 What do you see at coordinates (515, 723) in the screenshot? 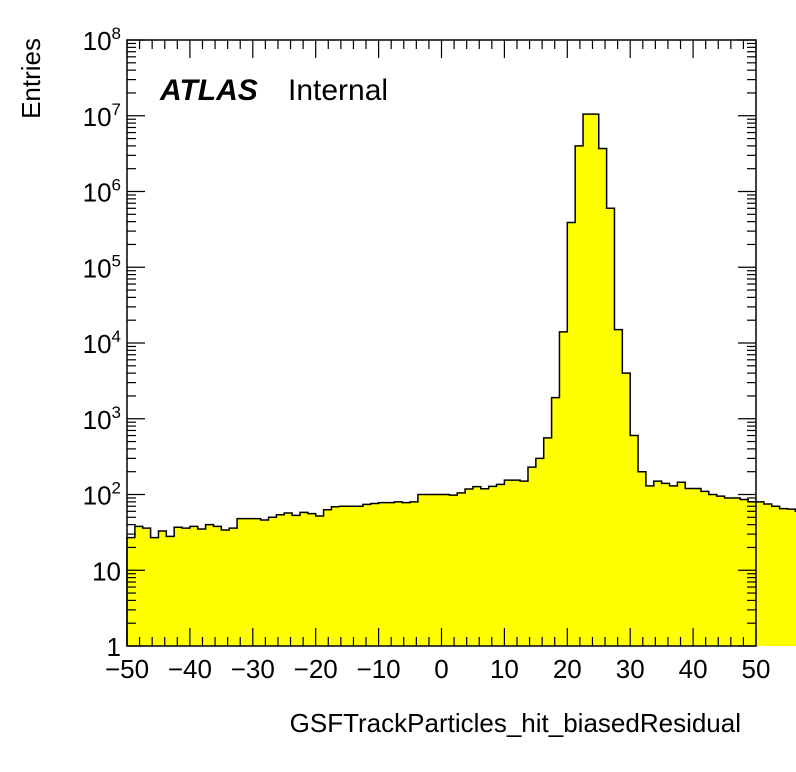
I see `x-axis-title: GSFTrackParticles_hit_biasedResidual` at bounding box center [515, 723].